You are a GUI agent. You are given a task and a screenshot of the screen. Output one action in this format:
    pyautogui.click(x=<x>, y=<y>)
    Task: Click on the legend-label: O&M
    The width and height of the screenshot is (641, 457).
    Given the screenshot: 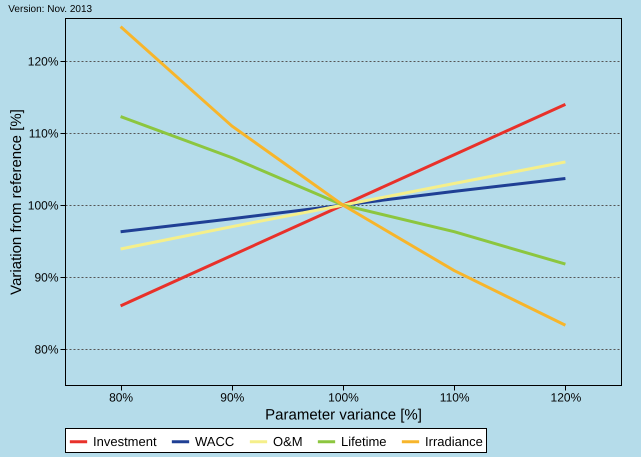 What is the action you would take?
    pyautogui.click(x=288, y=441)
    